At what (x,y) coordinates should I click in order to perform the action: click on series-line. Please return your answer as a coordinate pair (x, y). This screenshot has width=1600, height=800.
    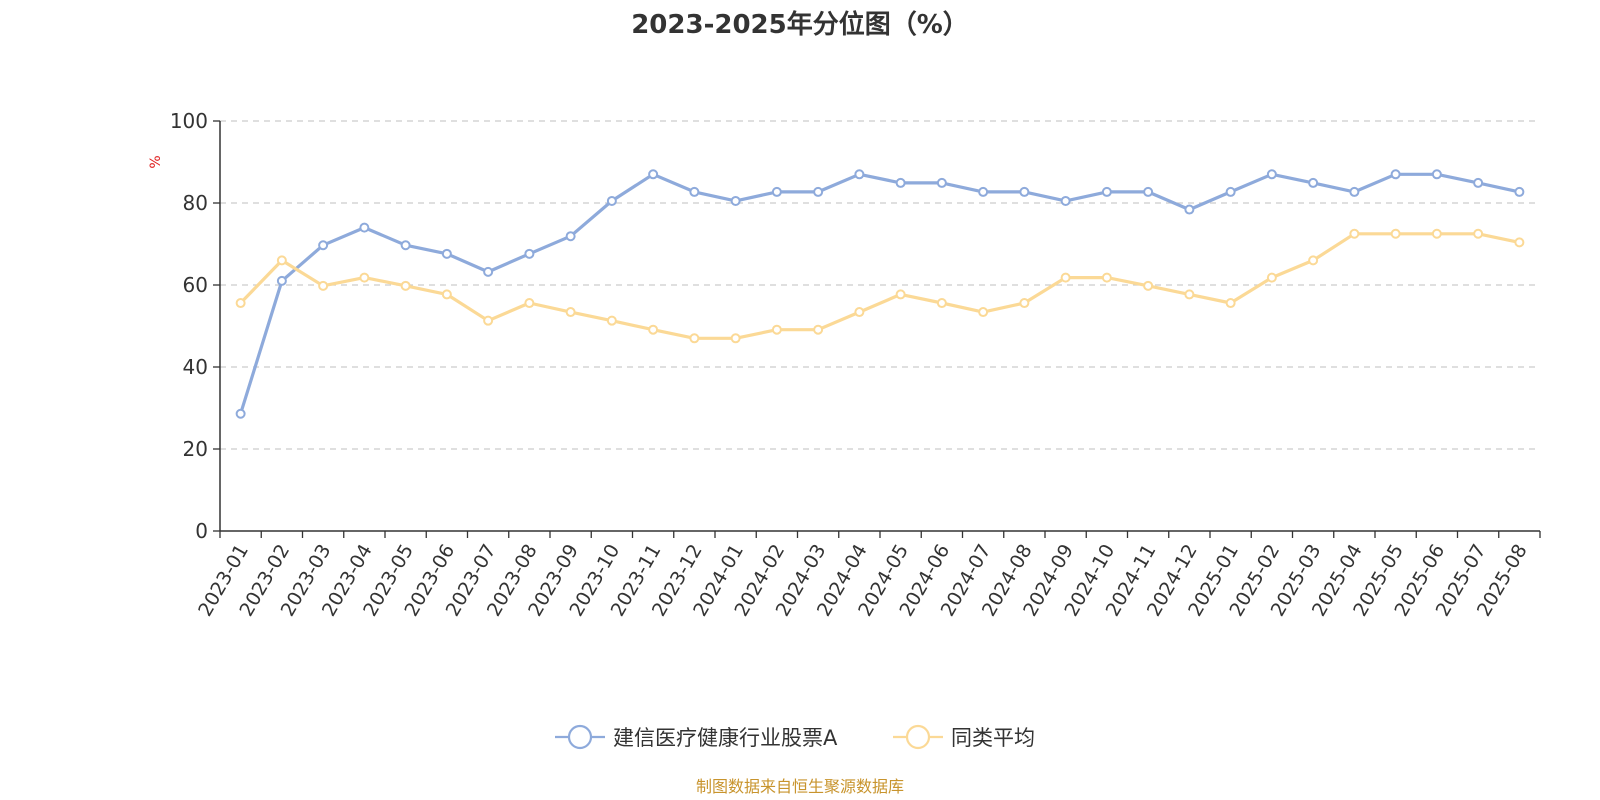
    Looking at the image, I should click on (879, 286).